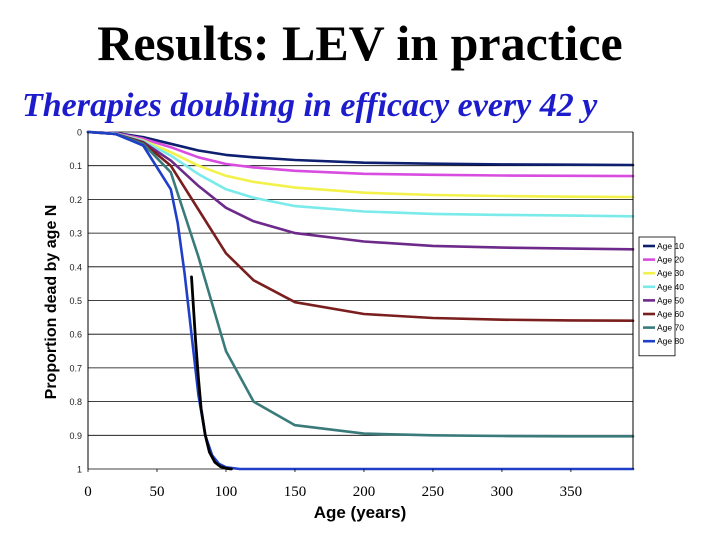 The image size is (720, 540). I want to click on y-tick-label: 0.8, so click(75, 402).